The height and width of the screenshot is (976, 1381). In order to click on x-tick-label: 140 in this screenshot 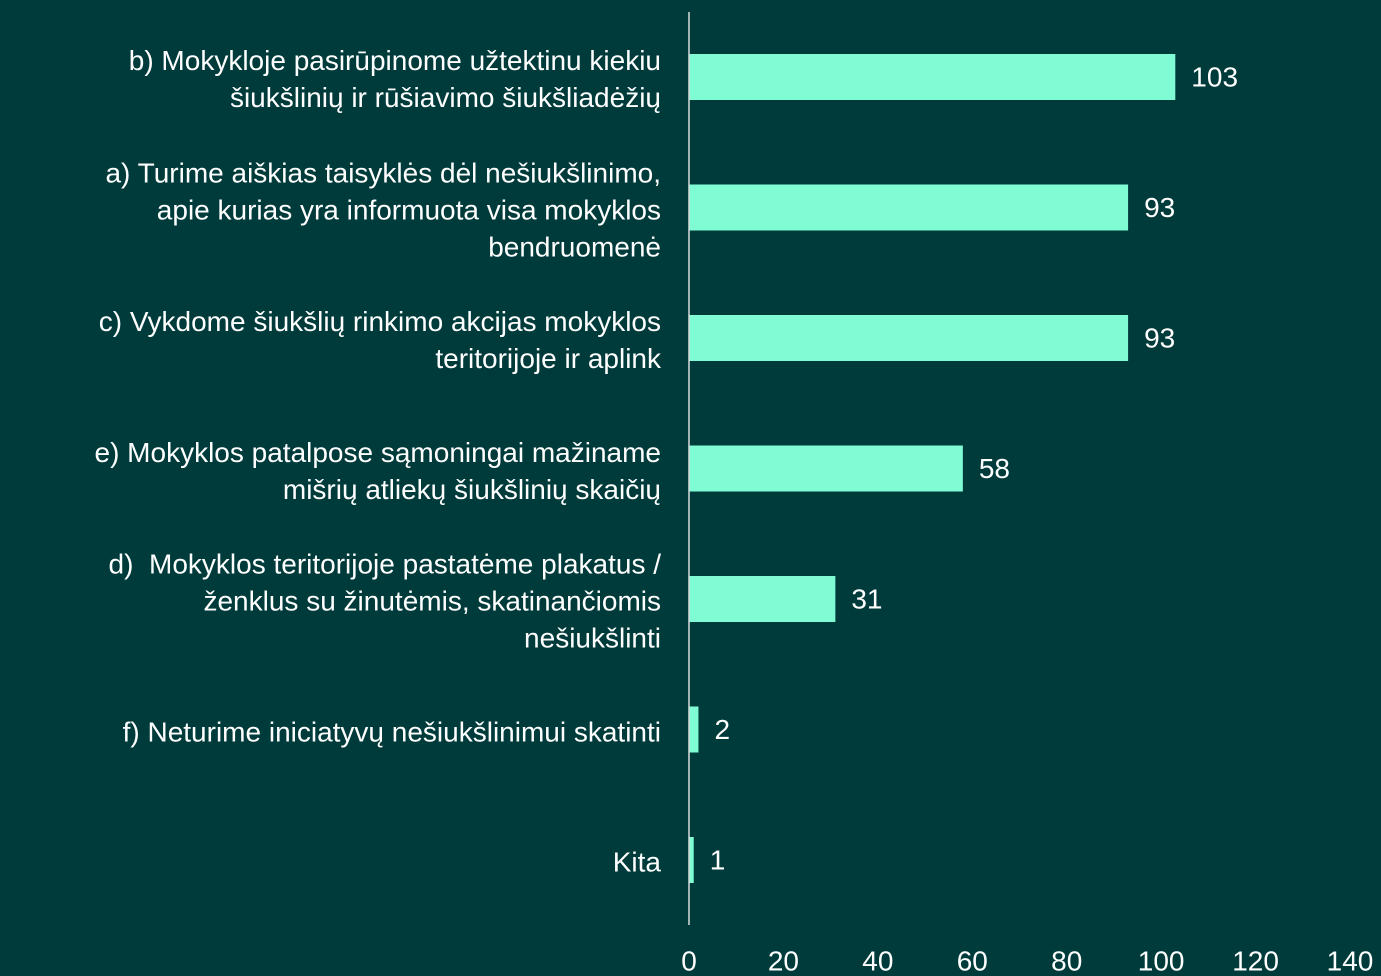, I will do `click(1350, 960)`.